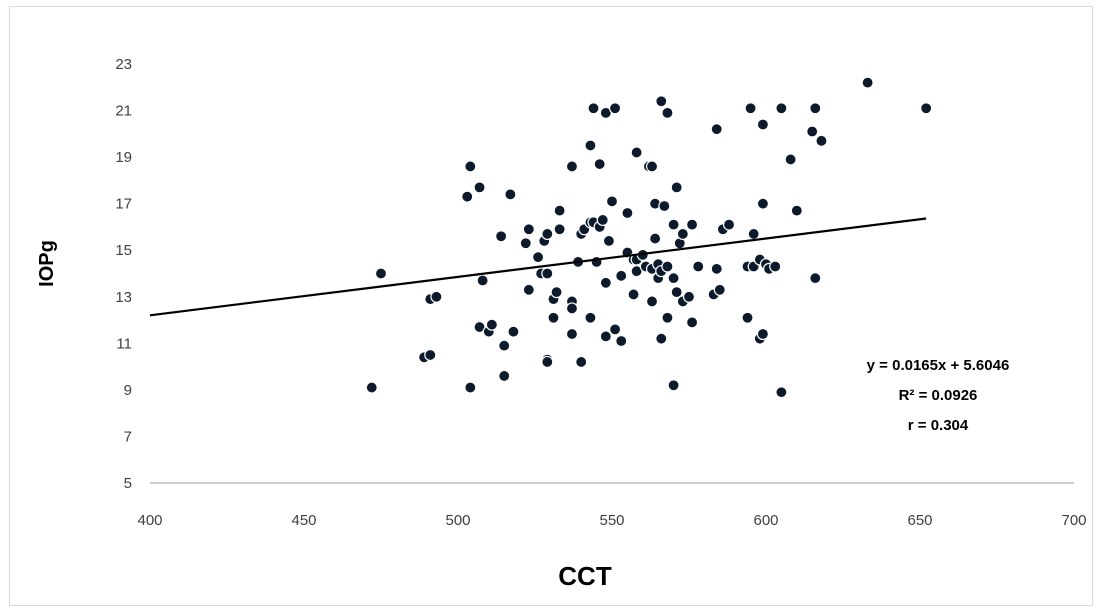 The image size is (1103, 613). Describe the element at coordinates (938, 425) in the screenshot. I see `correlation-label: r = 0.304` at that location.